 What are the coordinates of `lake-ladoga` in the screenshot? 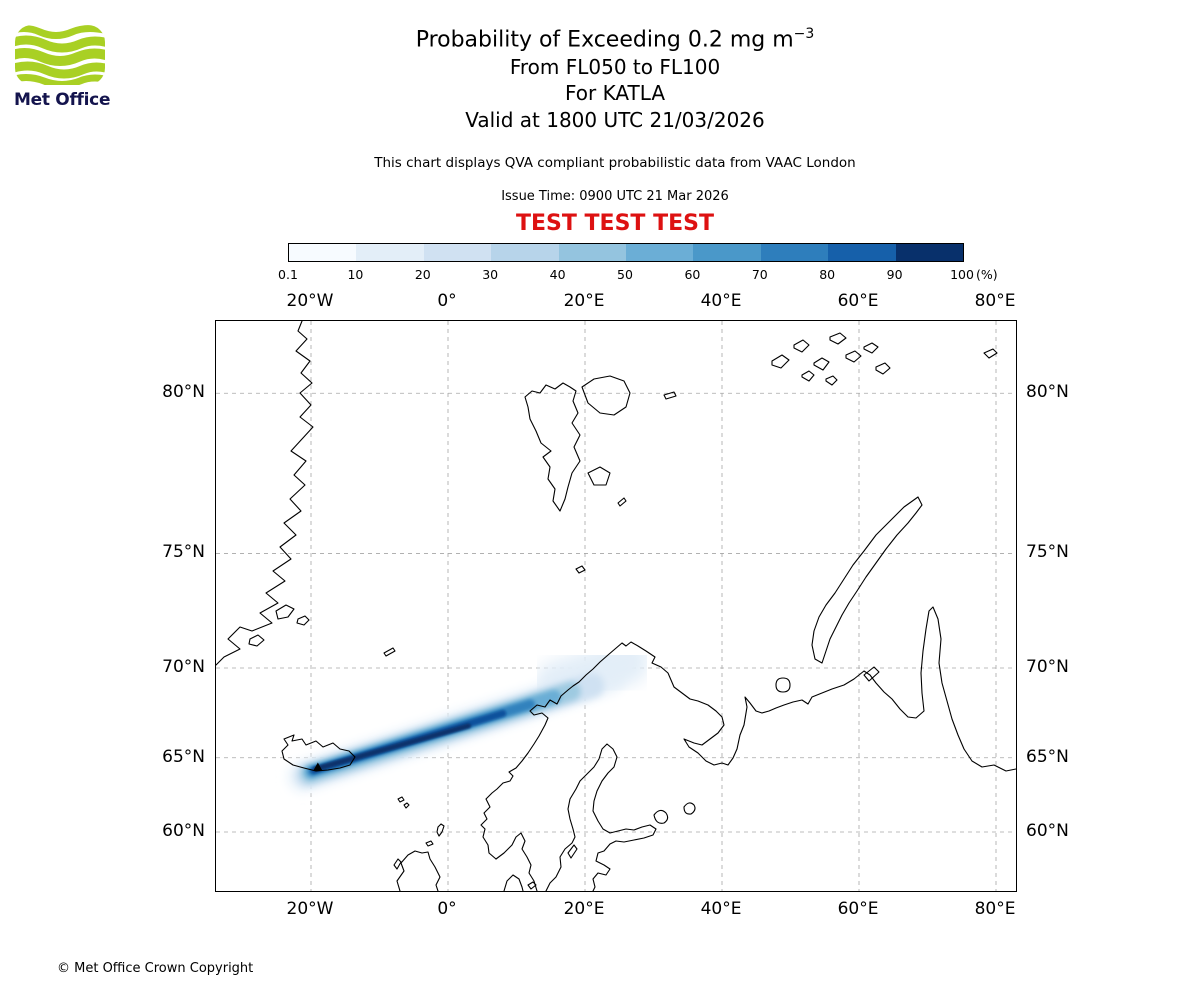 It's located at (661, 816).